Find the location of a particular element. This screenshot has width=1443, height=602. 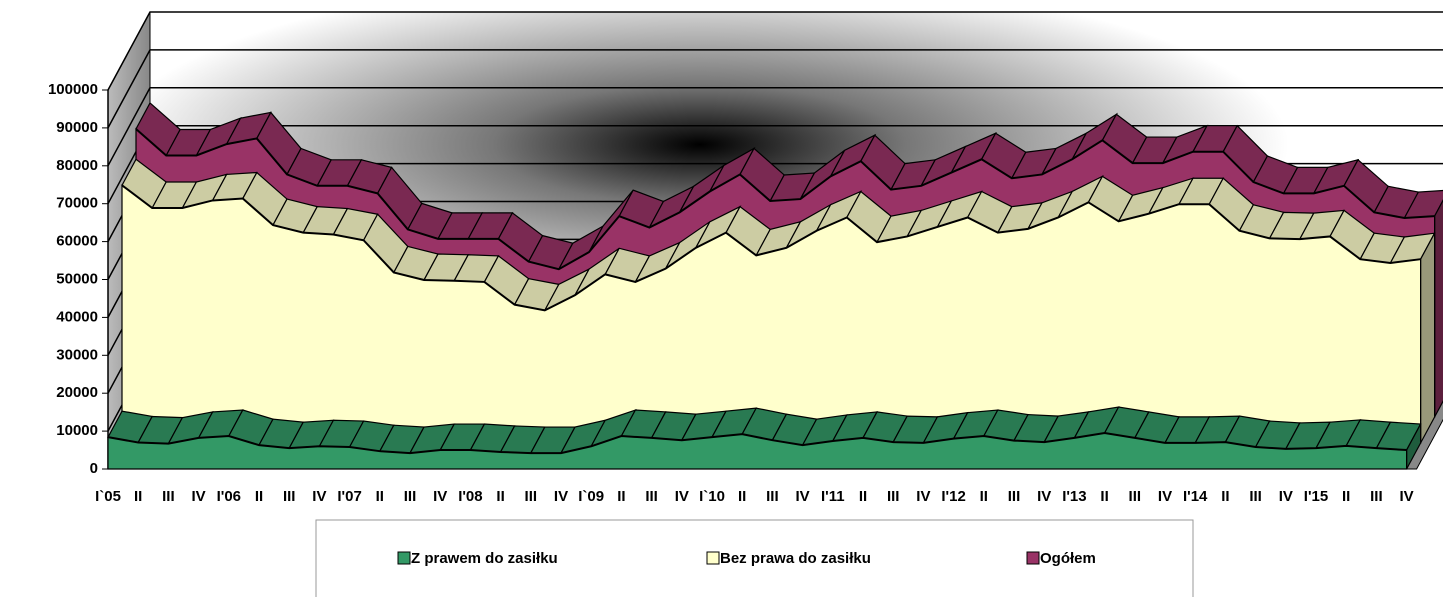

x-tick-label: I'06 is located at coordinates (229, 496).